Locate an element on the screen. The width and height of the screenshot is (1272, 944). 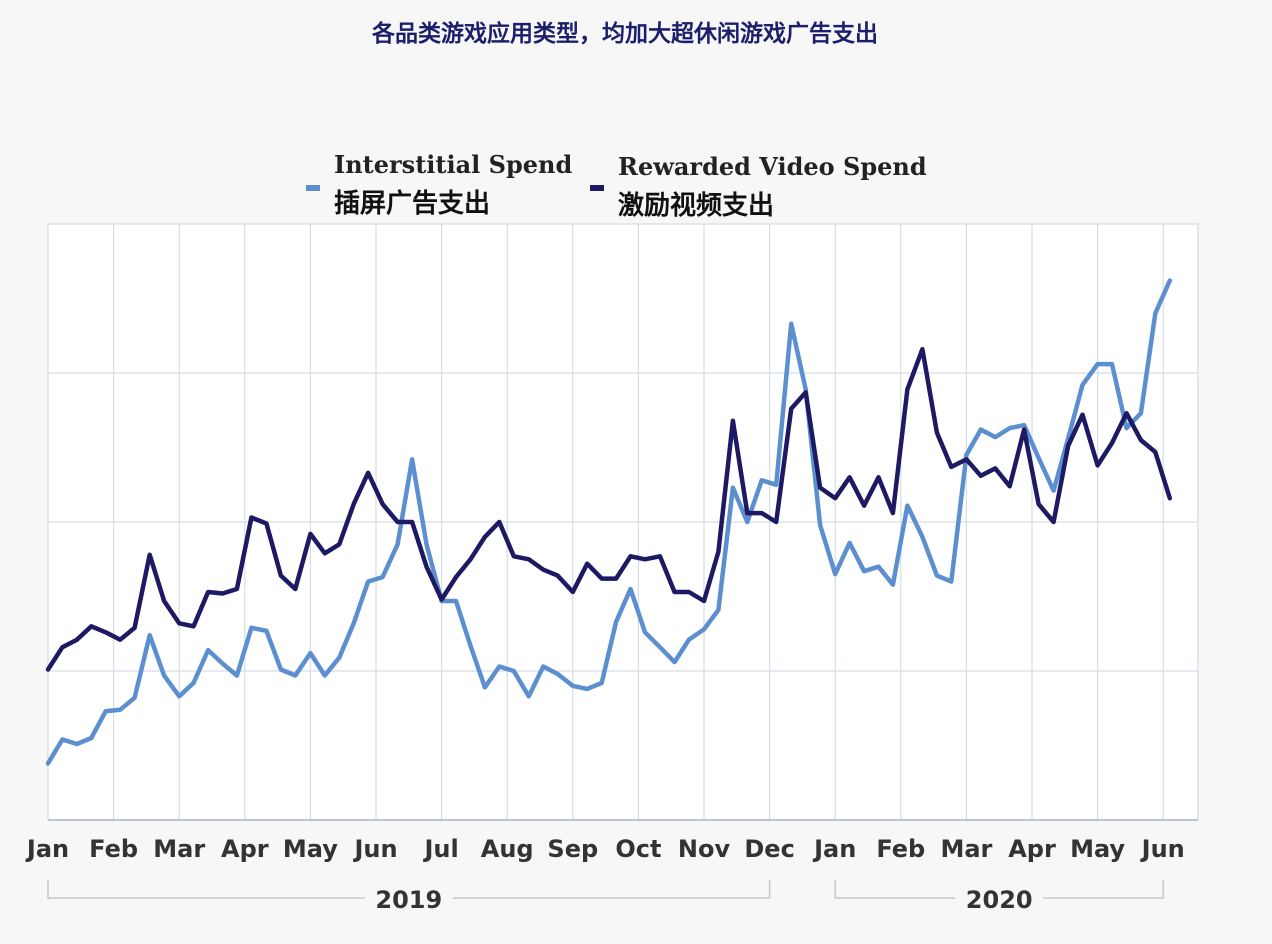
x-tick-label: Jul is located at coordinates (440, 849).